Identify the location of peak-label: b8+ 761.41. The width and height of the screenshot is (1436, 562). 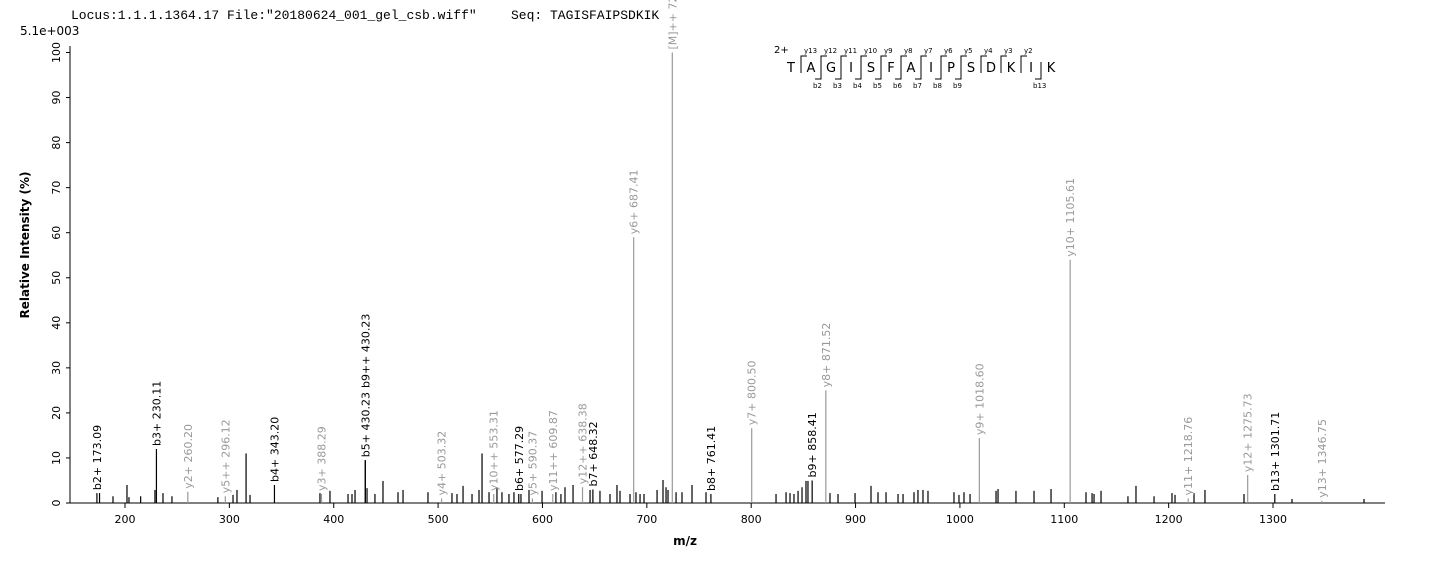
(711, 458).